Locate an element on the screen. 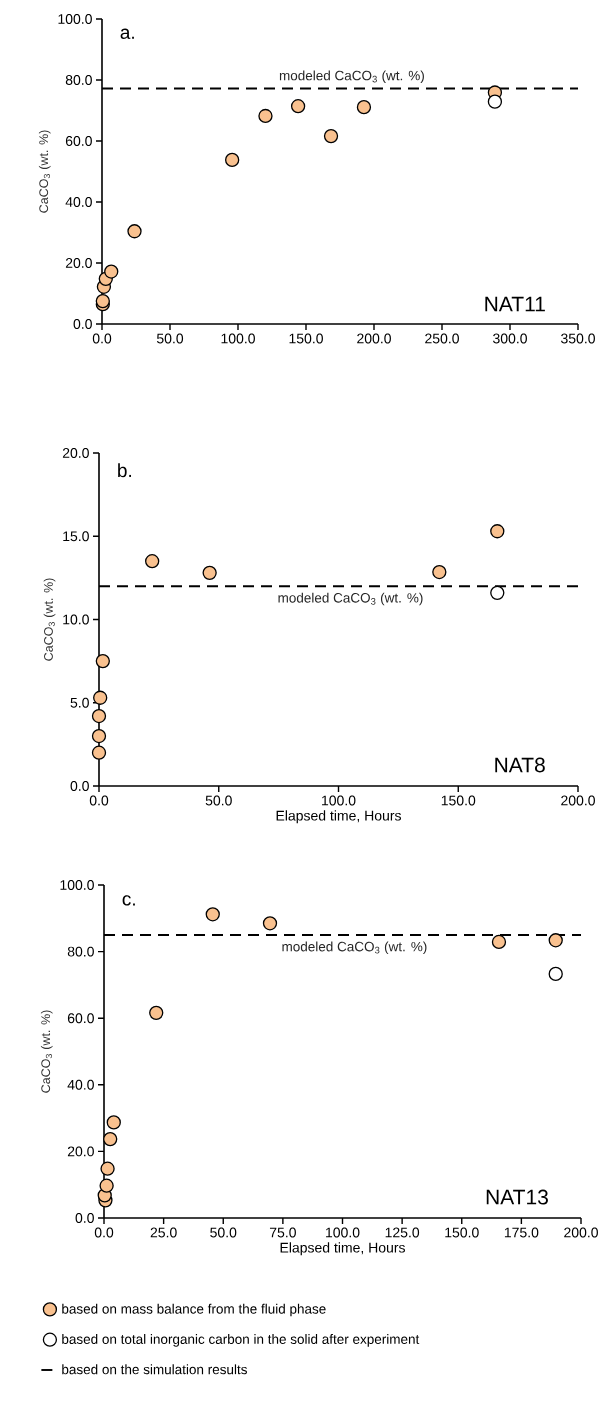 Image resolution: width=605 pixels, height=1405 pixels. annotation: c. is located at coordinates (128, 900).